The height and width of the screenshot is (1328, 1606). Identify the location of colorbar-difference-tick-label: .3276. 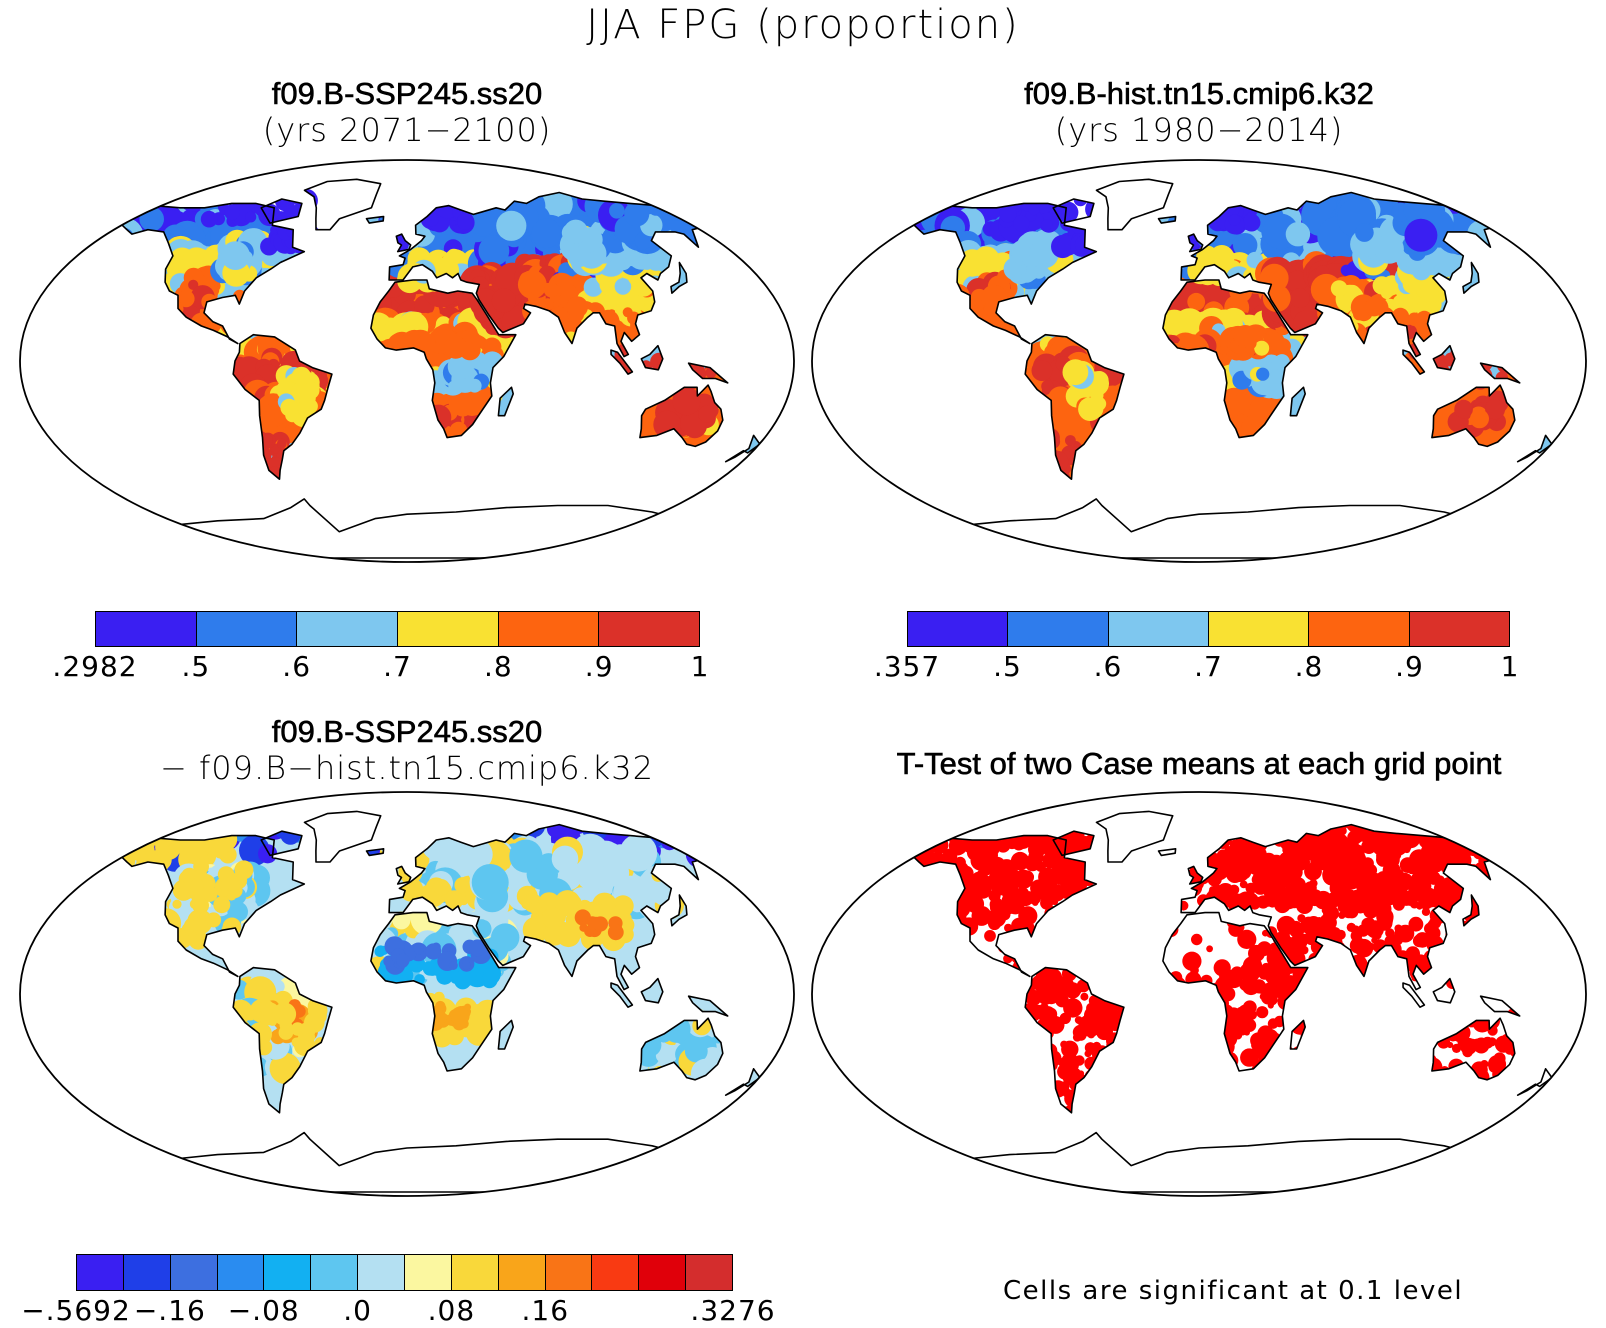
(732, 1310).